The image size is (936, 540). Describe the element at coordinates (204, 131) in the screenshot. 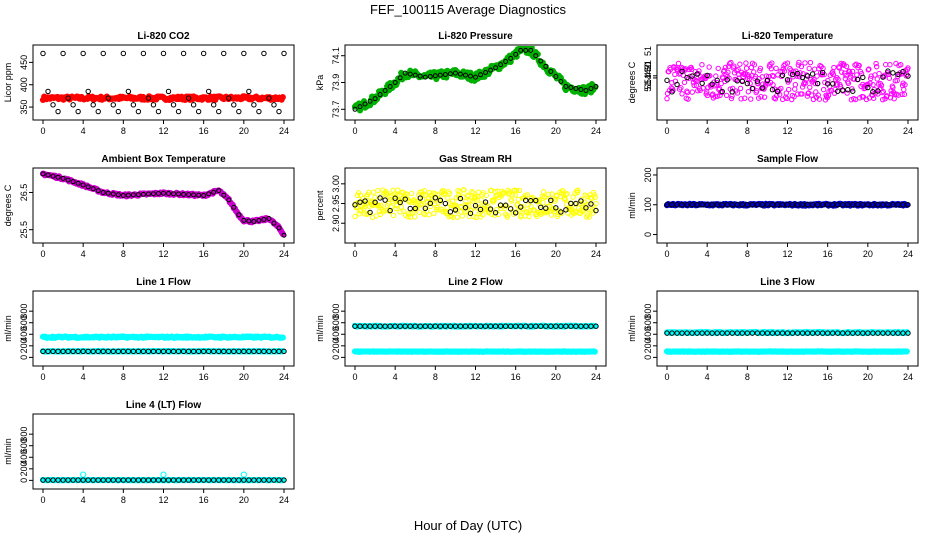

I see `x-tick-label: 16` at that location.